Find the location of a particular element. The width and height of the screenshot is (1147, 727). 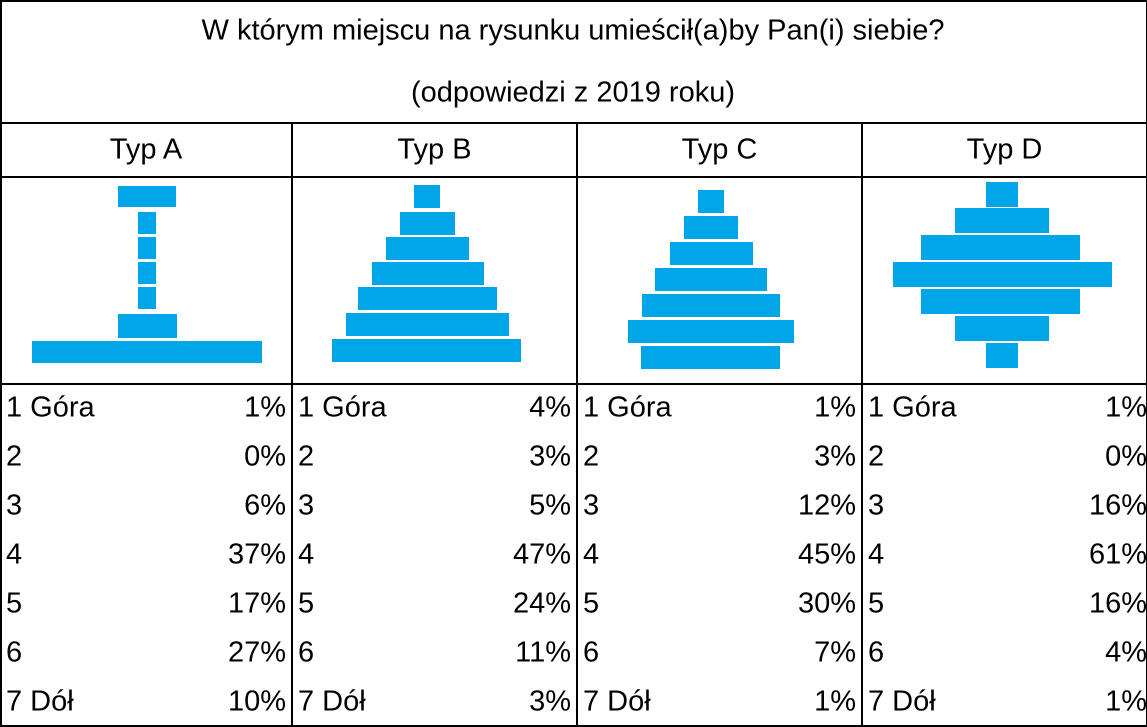

percent-value: 12% is located at coordinates (827, 506).